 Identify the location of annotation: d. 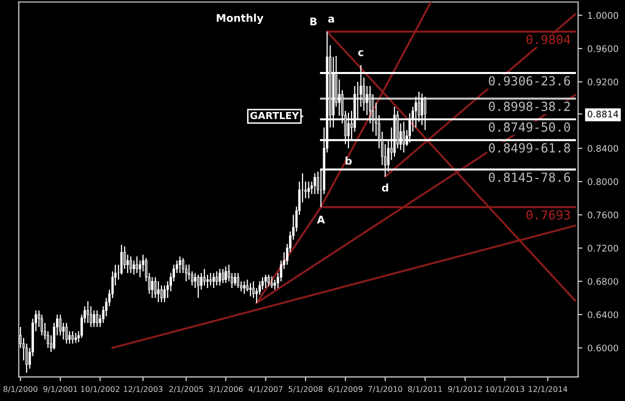
(385, 188).